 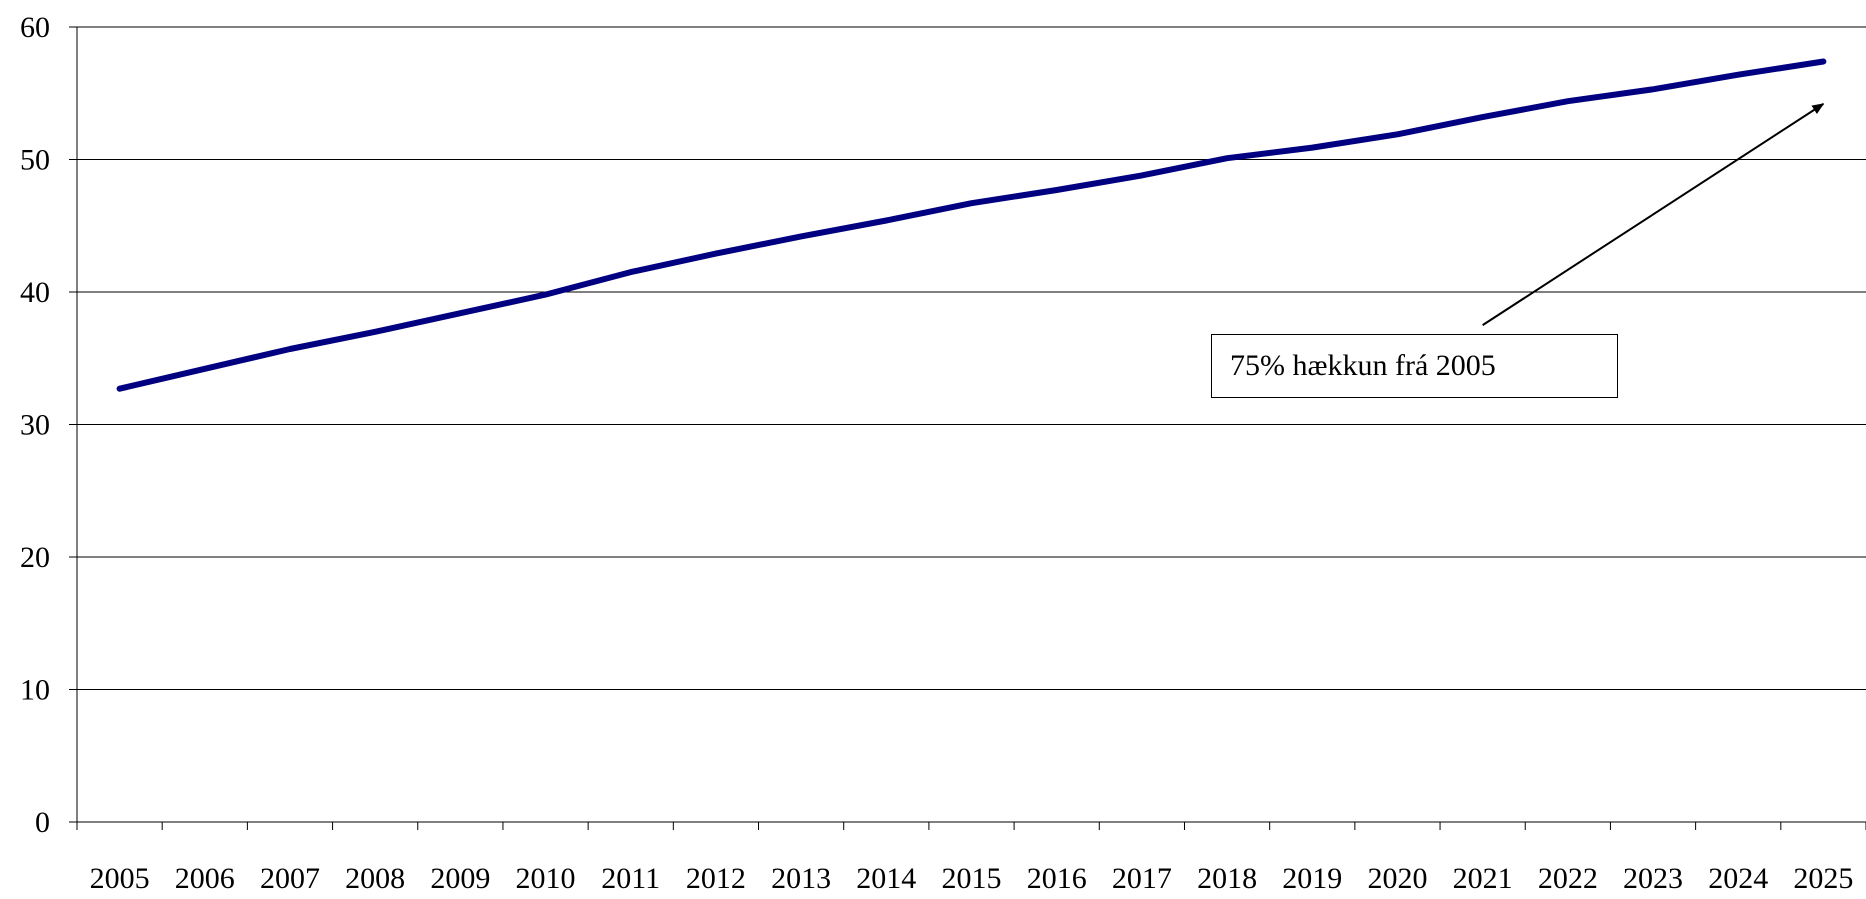 What do you see at coordinates (1568, 878) in the screenshot?
I see `x-tick-label: 2022` at bounding box center [1568, 878].